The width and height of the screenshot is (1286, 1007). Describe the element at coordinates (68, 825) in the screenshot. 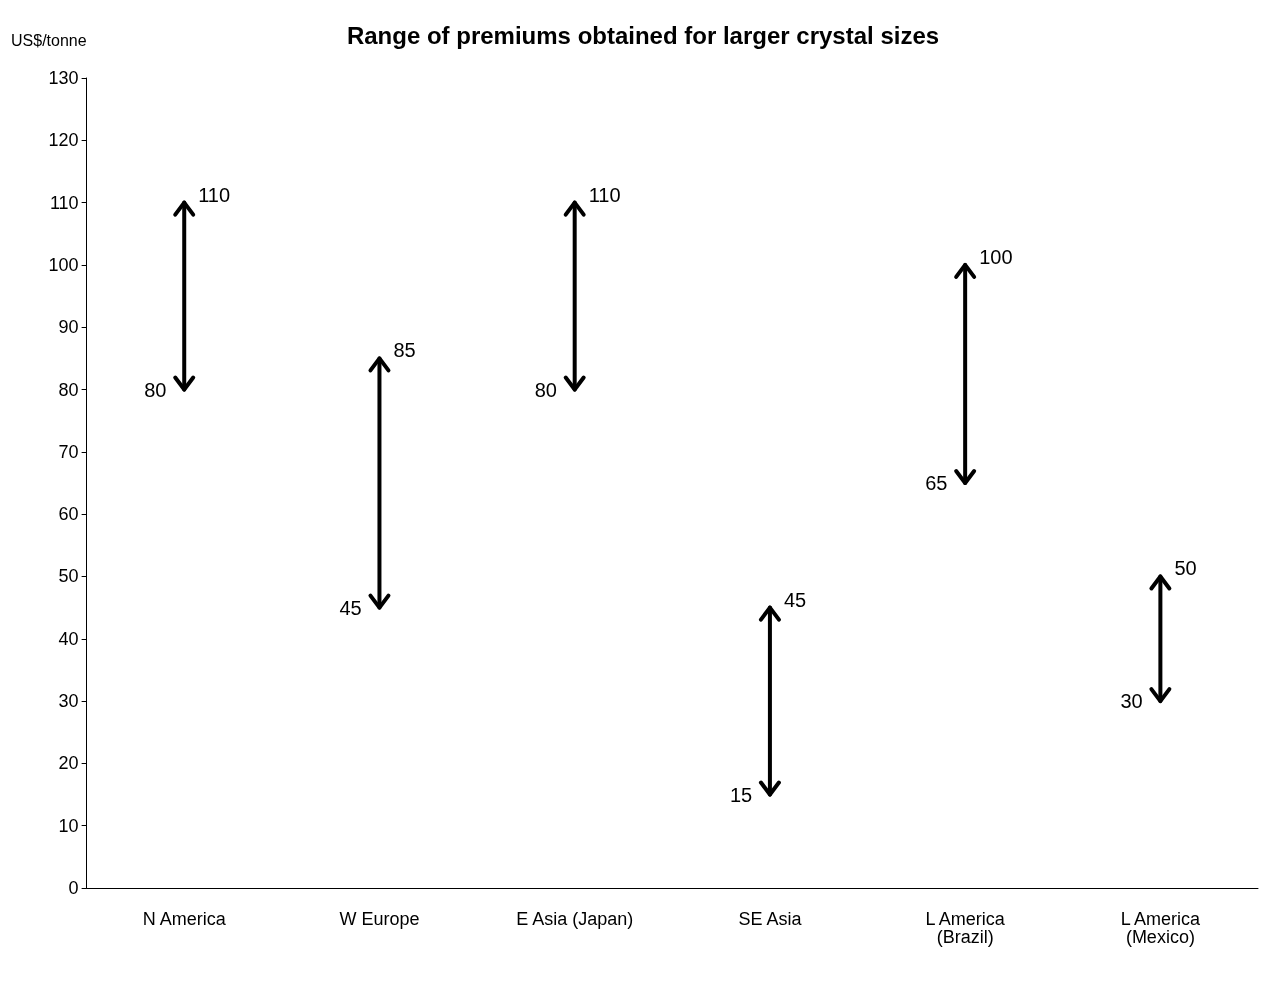

I see `y-tick-label: 10` at that location.